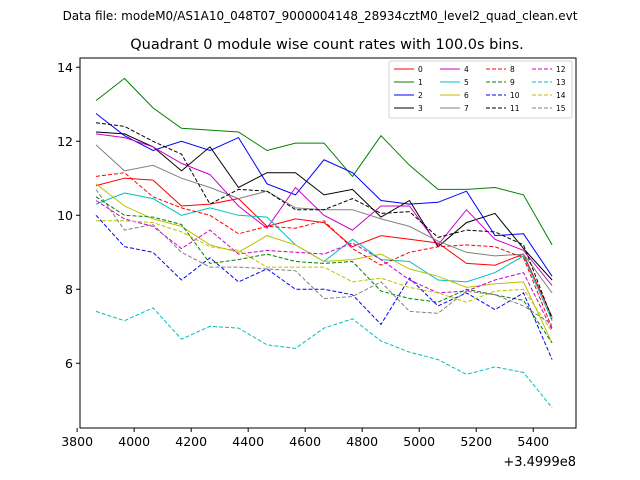 The height and width of the screenshot is (480, 640). Describe the element at coordinates (466, 95) in the screenshot. I see `legend-label-6: 6` at that location.